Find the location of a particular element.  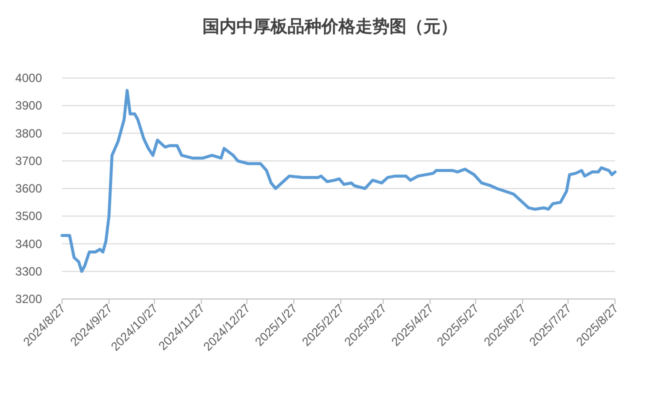

ytick: 3500 is located at coordinates (28, 216).